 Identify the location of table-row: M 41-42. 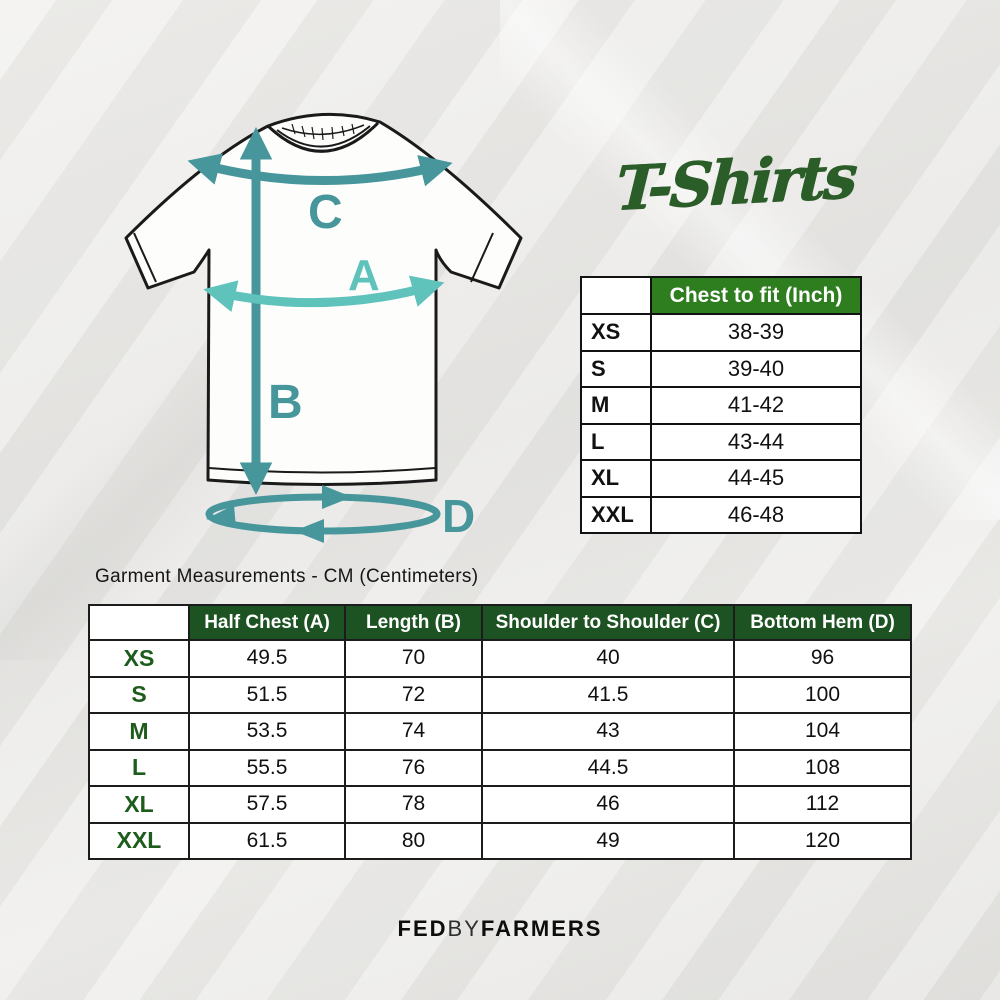
(721, 405).